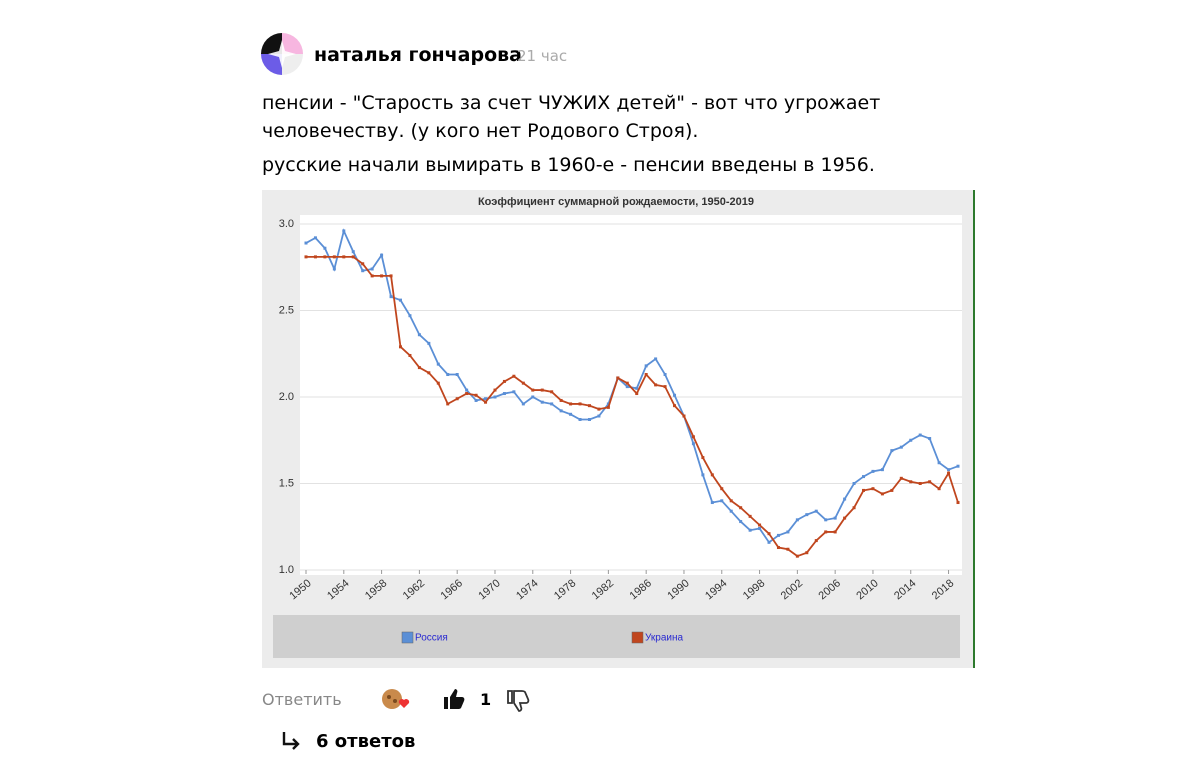 This screenshot has height=782, width=1200. I want to click on y-tick-label: 2.0, so click(286, 397).